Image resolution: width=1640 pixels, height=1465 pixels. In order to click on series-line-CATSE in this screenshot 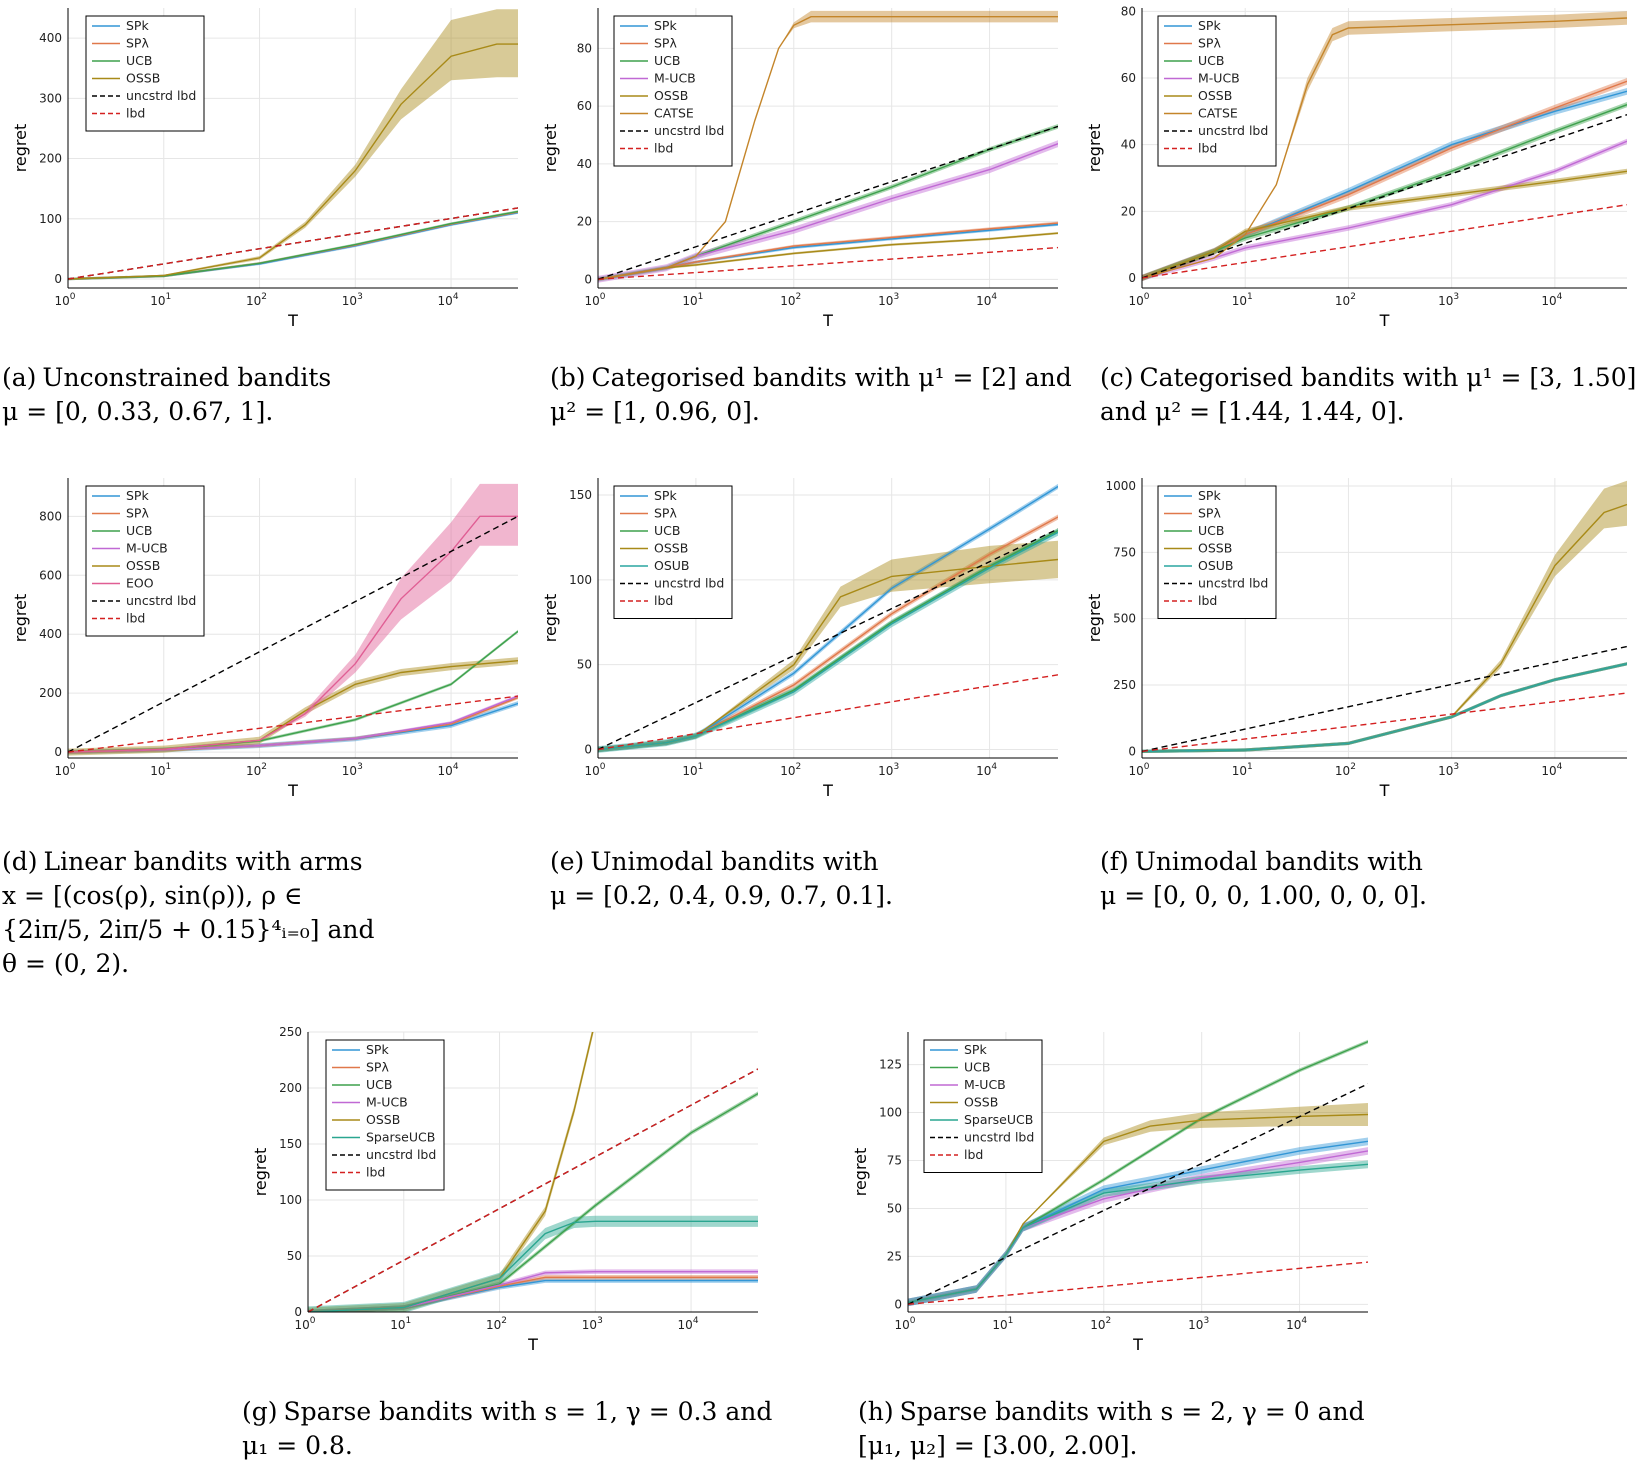, I will do `click(1384, 148)`.